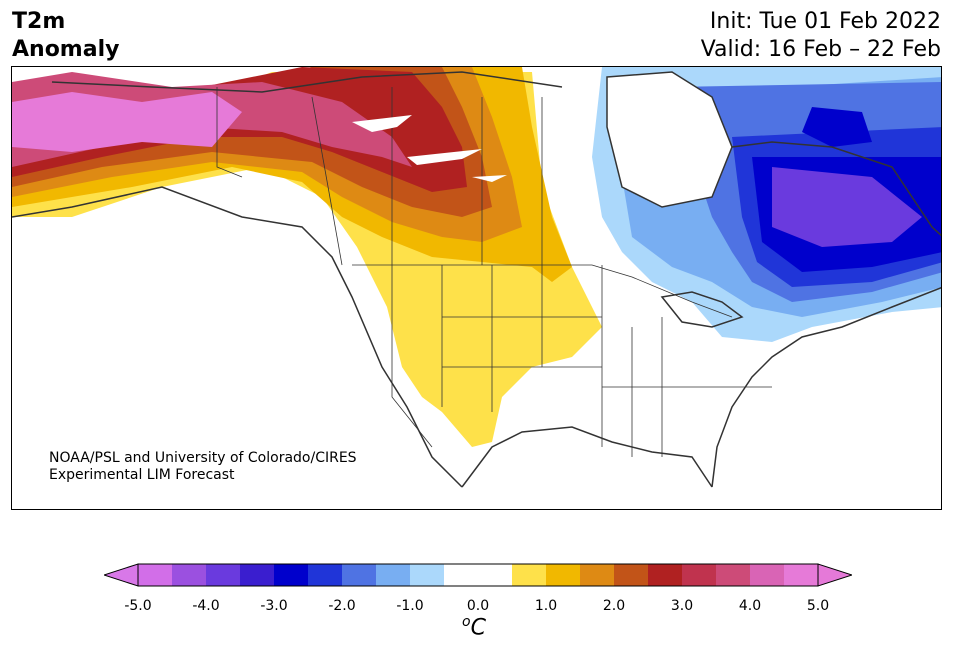  What do you see at coordinates (542, 291) in the screenshot?
I see `canada-us-border` at bounding box center [542, 291].